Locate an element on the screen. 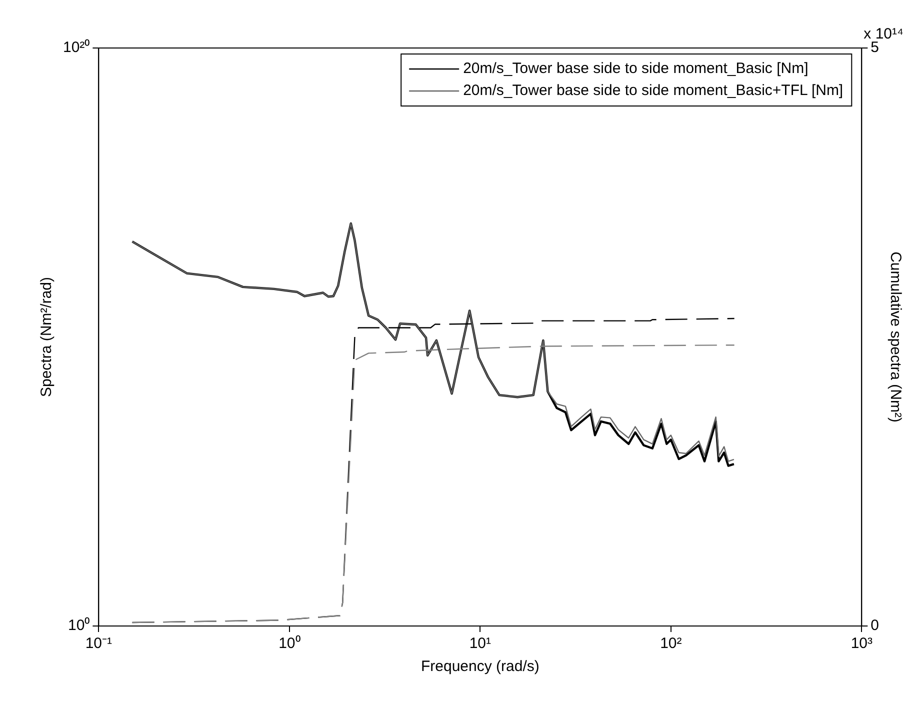 The image size is (908, 708). y-tick-label: 10²⁰ is located at coordinates (76, 47).